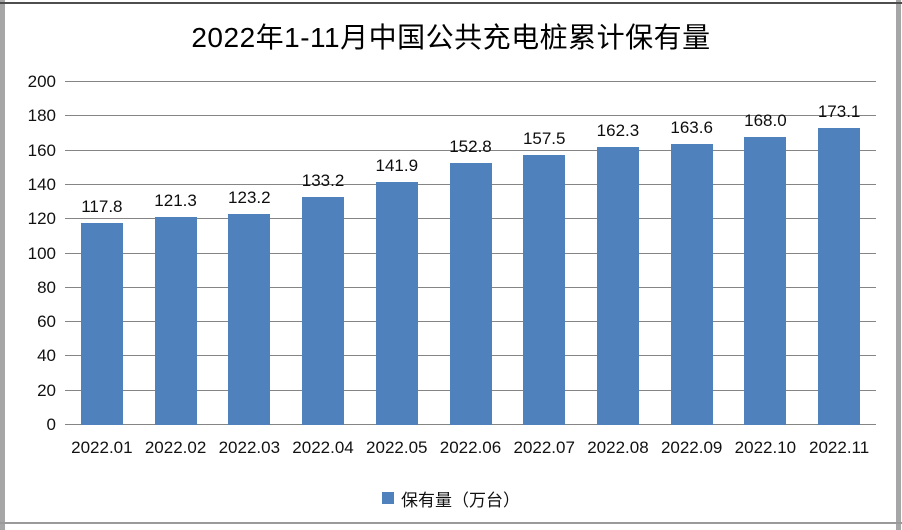  What do you see at coordinates (175, 200) in the screenshot?
I see `bar-value-label: 121.3` at bounding box center [175, 200].